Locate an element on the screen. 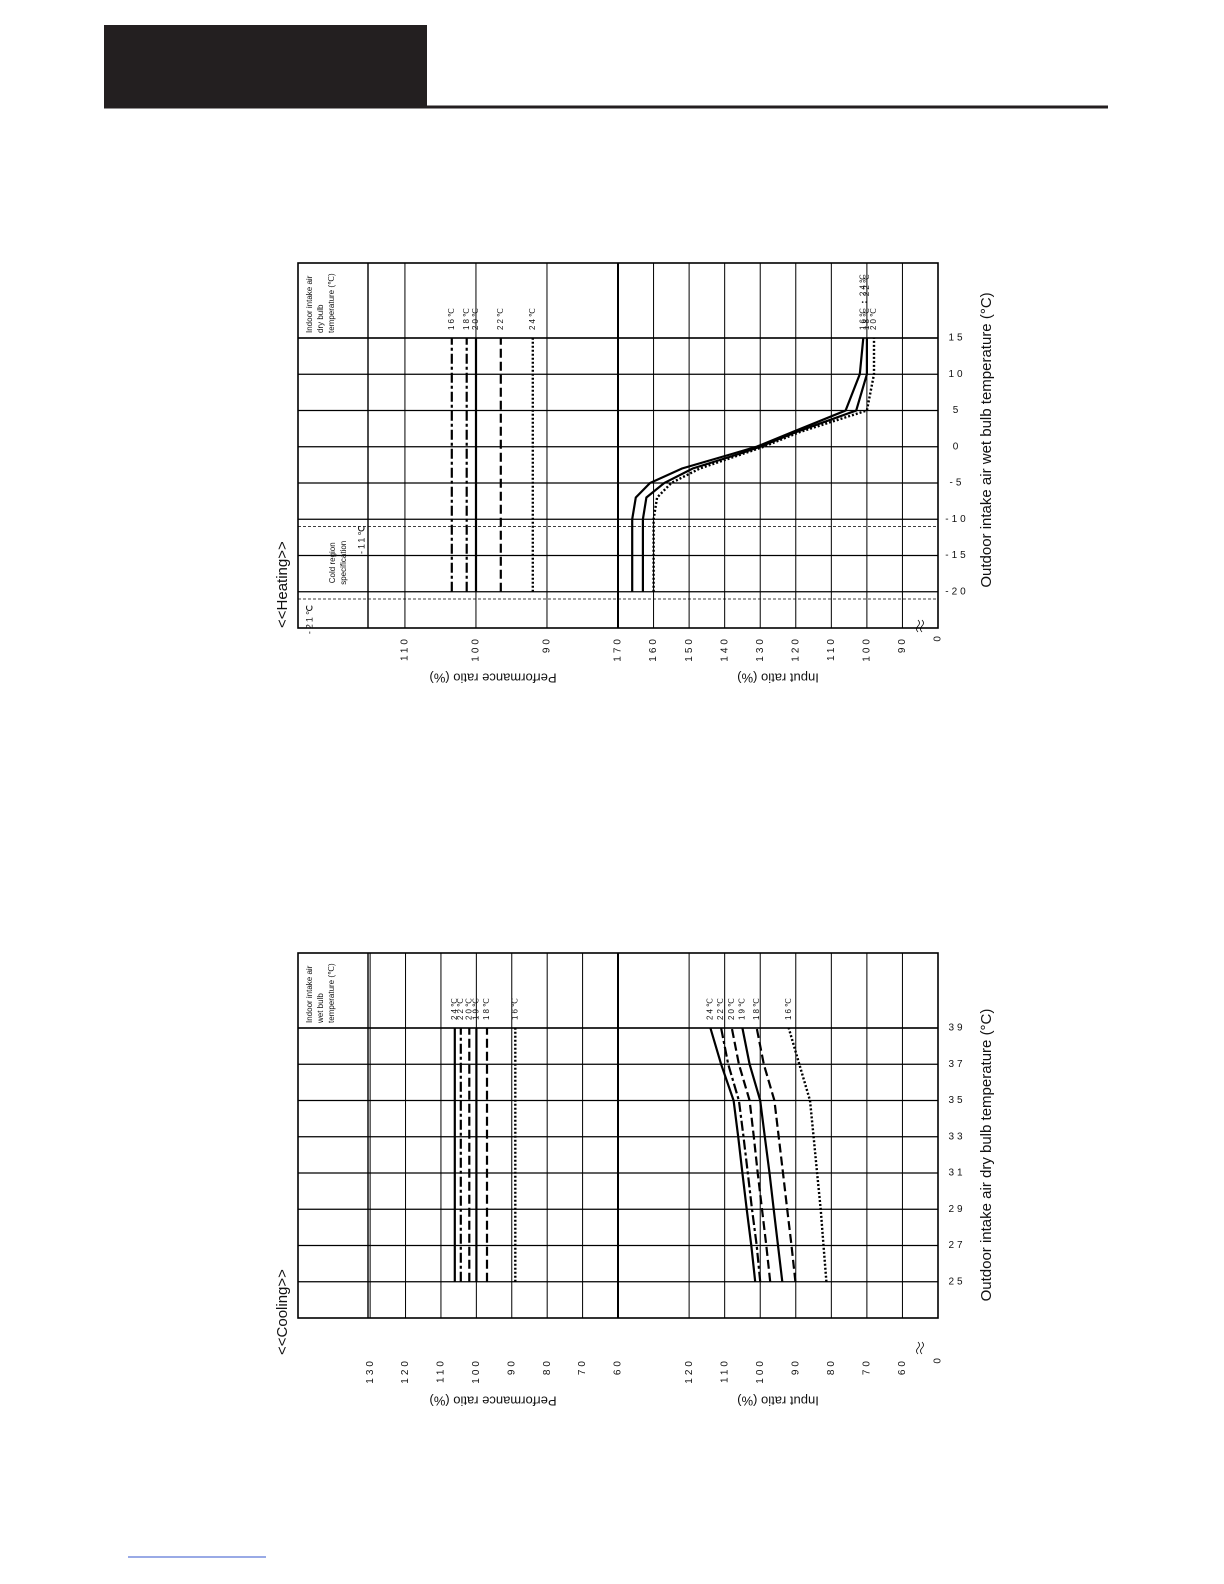 The width and height of the screenshot is (1224, 1584). x-tick-label: 33 is located at coordinates (956, 1136).